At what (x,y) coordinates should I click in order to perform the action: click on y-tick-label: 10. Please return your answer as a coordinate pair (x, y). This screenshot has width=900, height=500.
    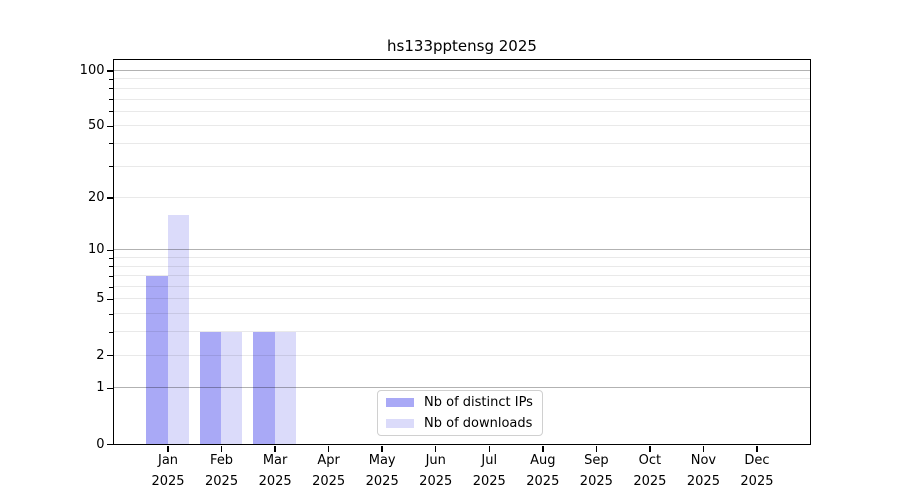
    Looking at the image, I should click on (96, 250).